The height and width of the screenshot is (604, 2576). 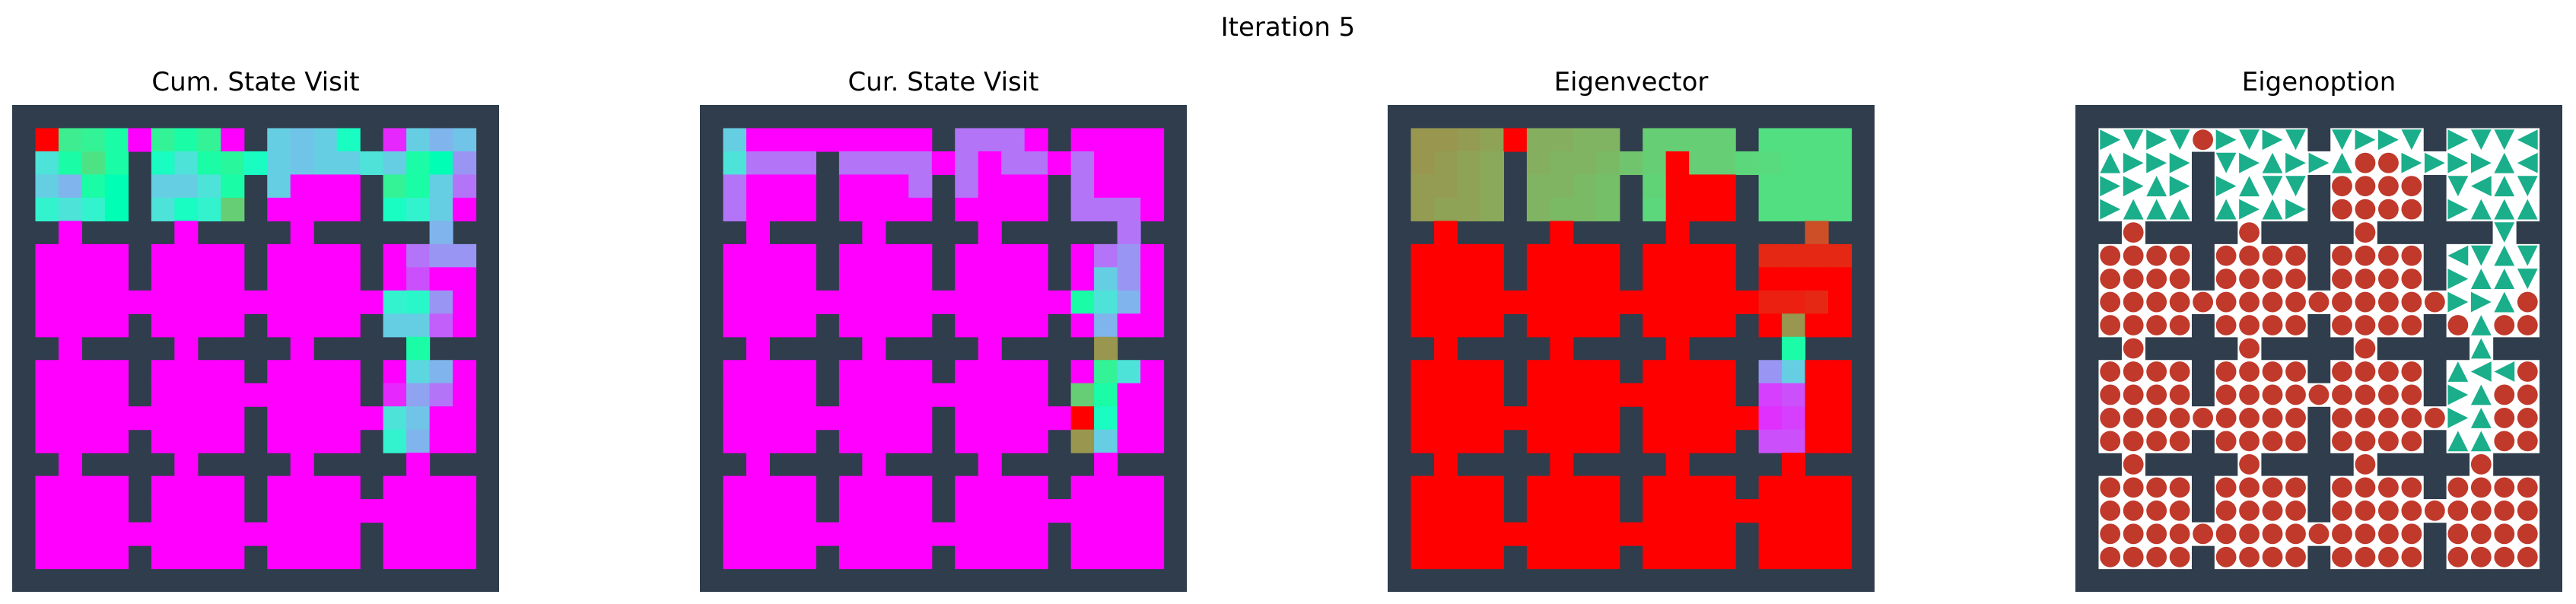 What do you see at coordinates (1631, 82) in the screenshot?
I see `panel-title: Eigenvector` at bounding box center [1631, 82].